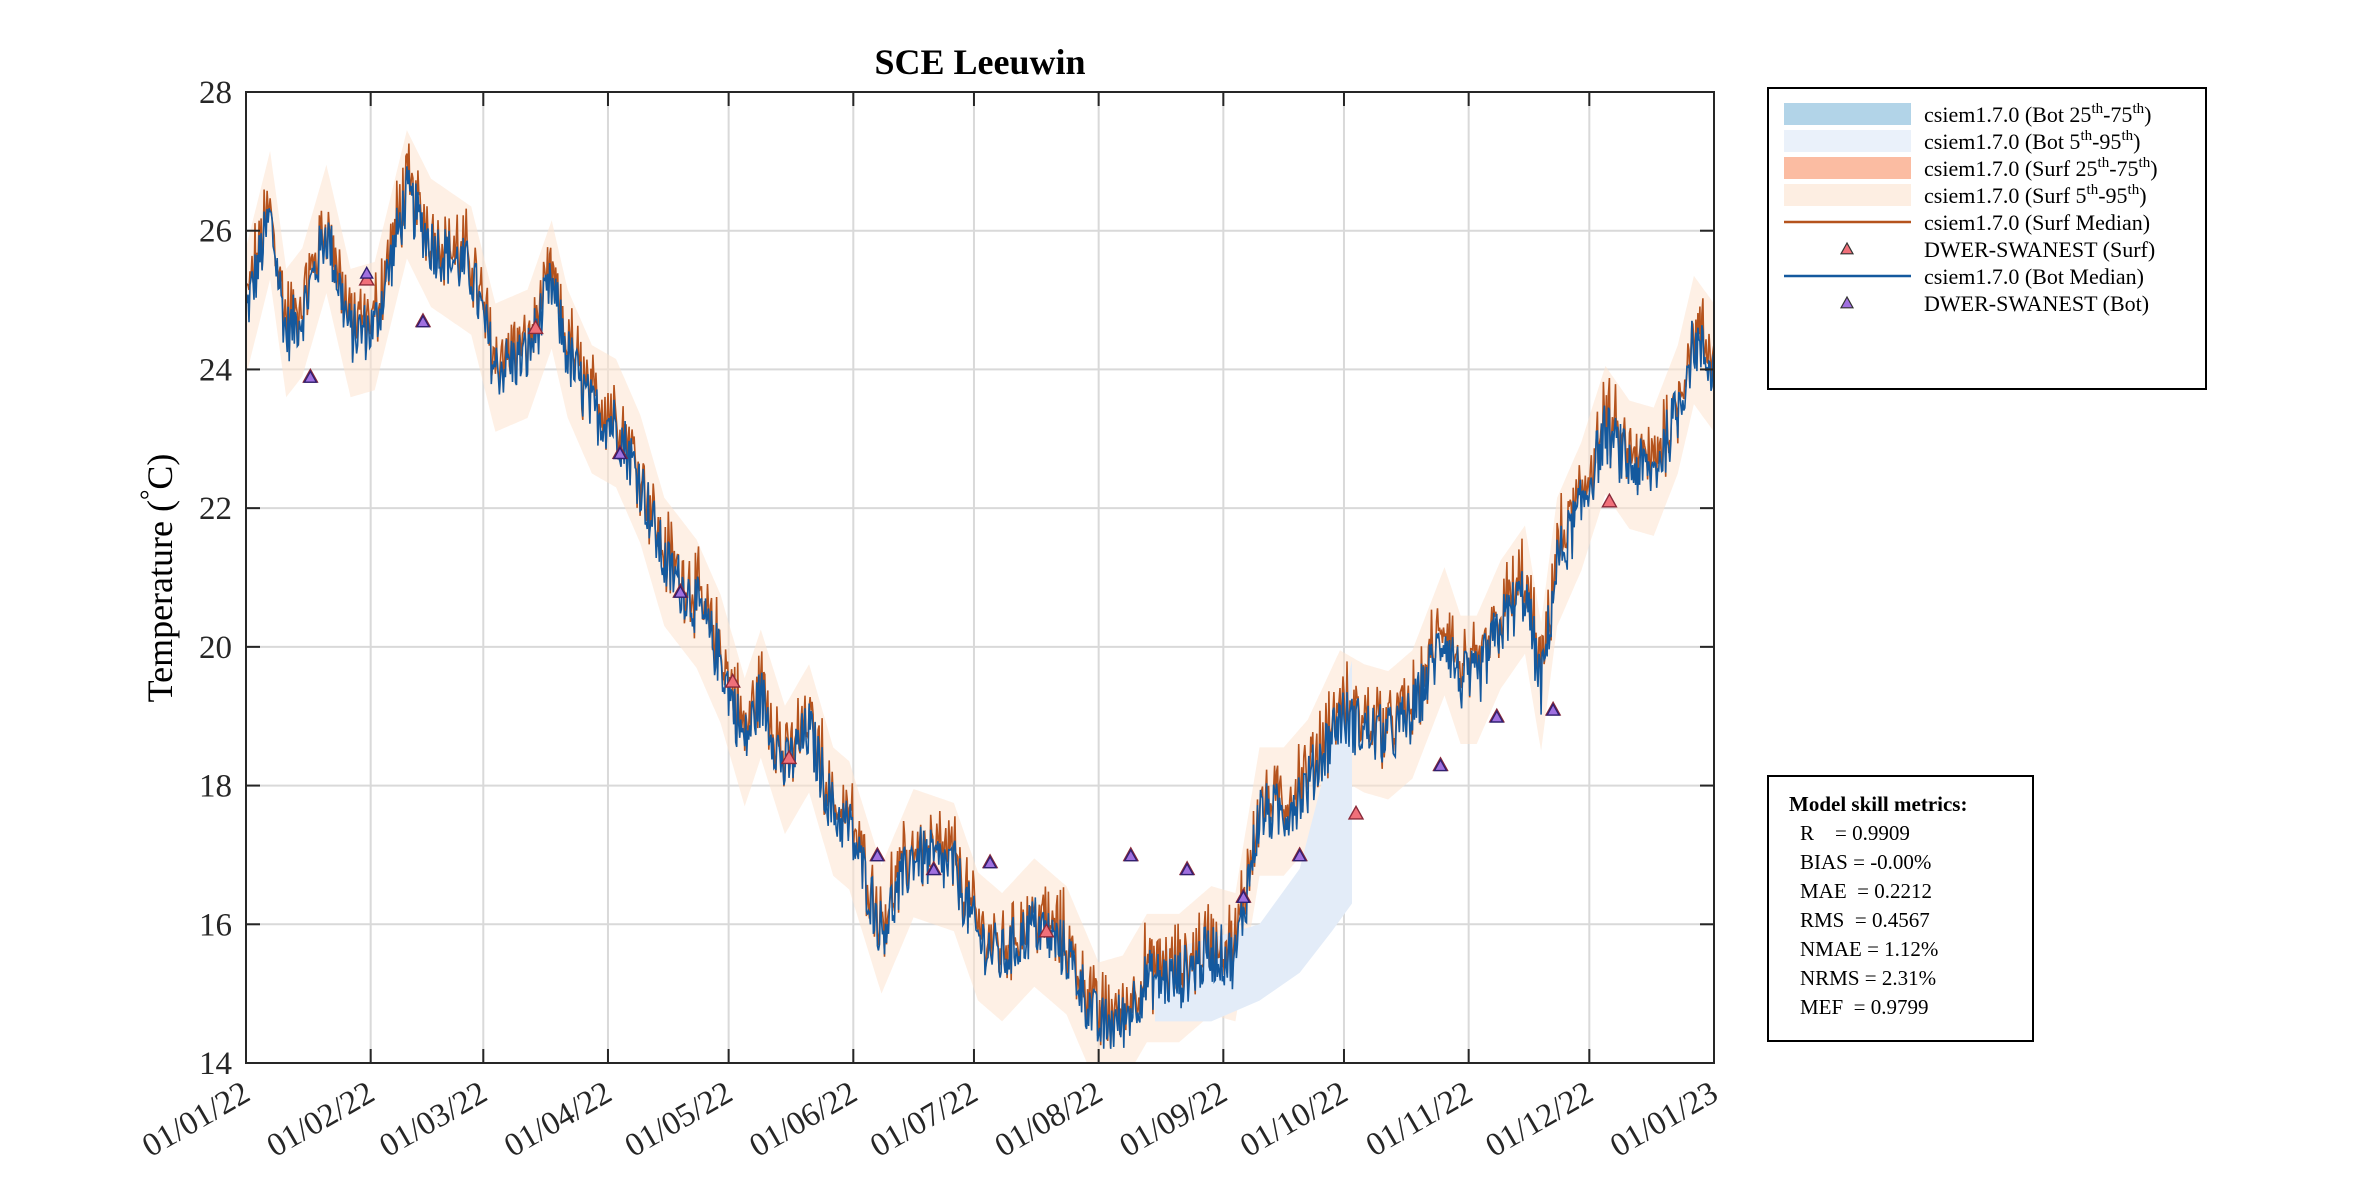 The height and width of the screenshot is (1181, 2362). I want to click on metric-line: NMAE = 1.12%, so click(1869, 949).